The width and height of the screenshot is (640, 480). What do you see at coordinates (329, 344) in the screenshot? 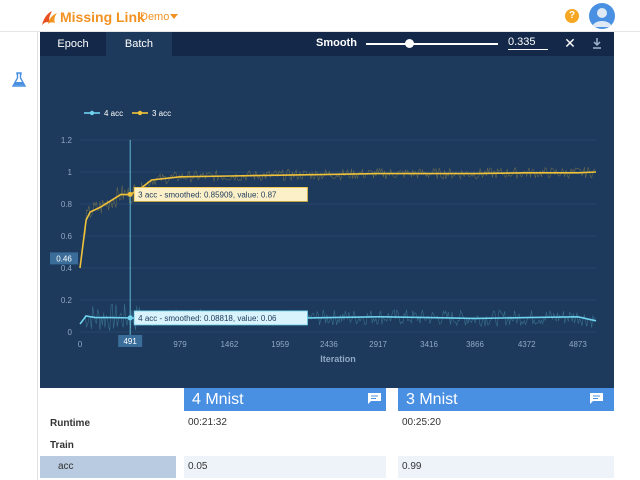
I see `x-tick-label: 2436` at bounding box center [329, 344].